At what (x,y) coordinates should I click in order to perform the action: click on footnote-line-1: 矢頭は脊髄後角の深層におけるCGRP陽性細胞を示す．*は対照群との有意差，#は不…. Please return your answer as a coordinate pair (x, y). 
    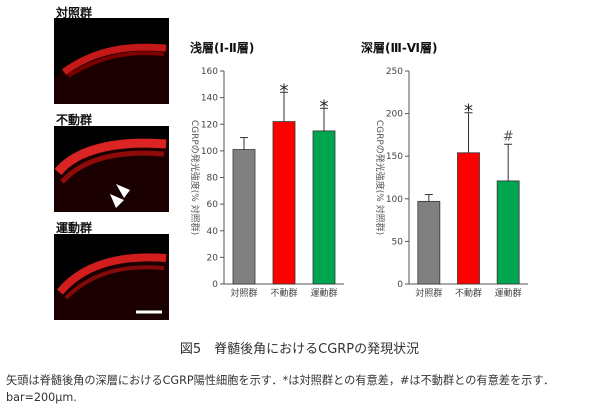
    Looking at the image, I should click on (280, 380).